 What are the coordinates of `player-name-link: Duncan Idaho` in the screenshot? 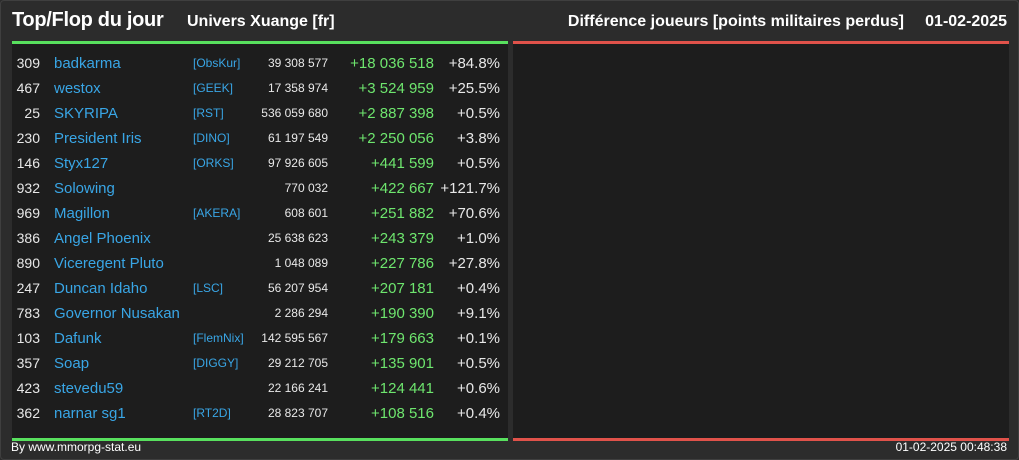 It's located at (101, 288).